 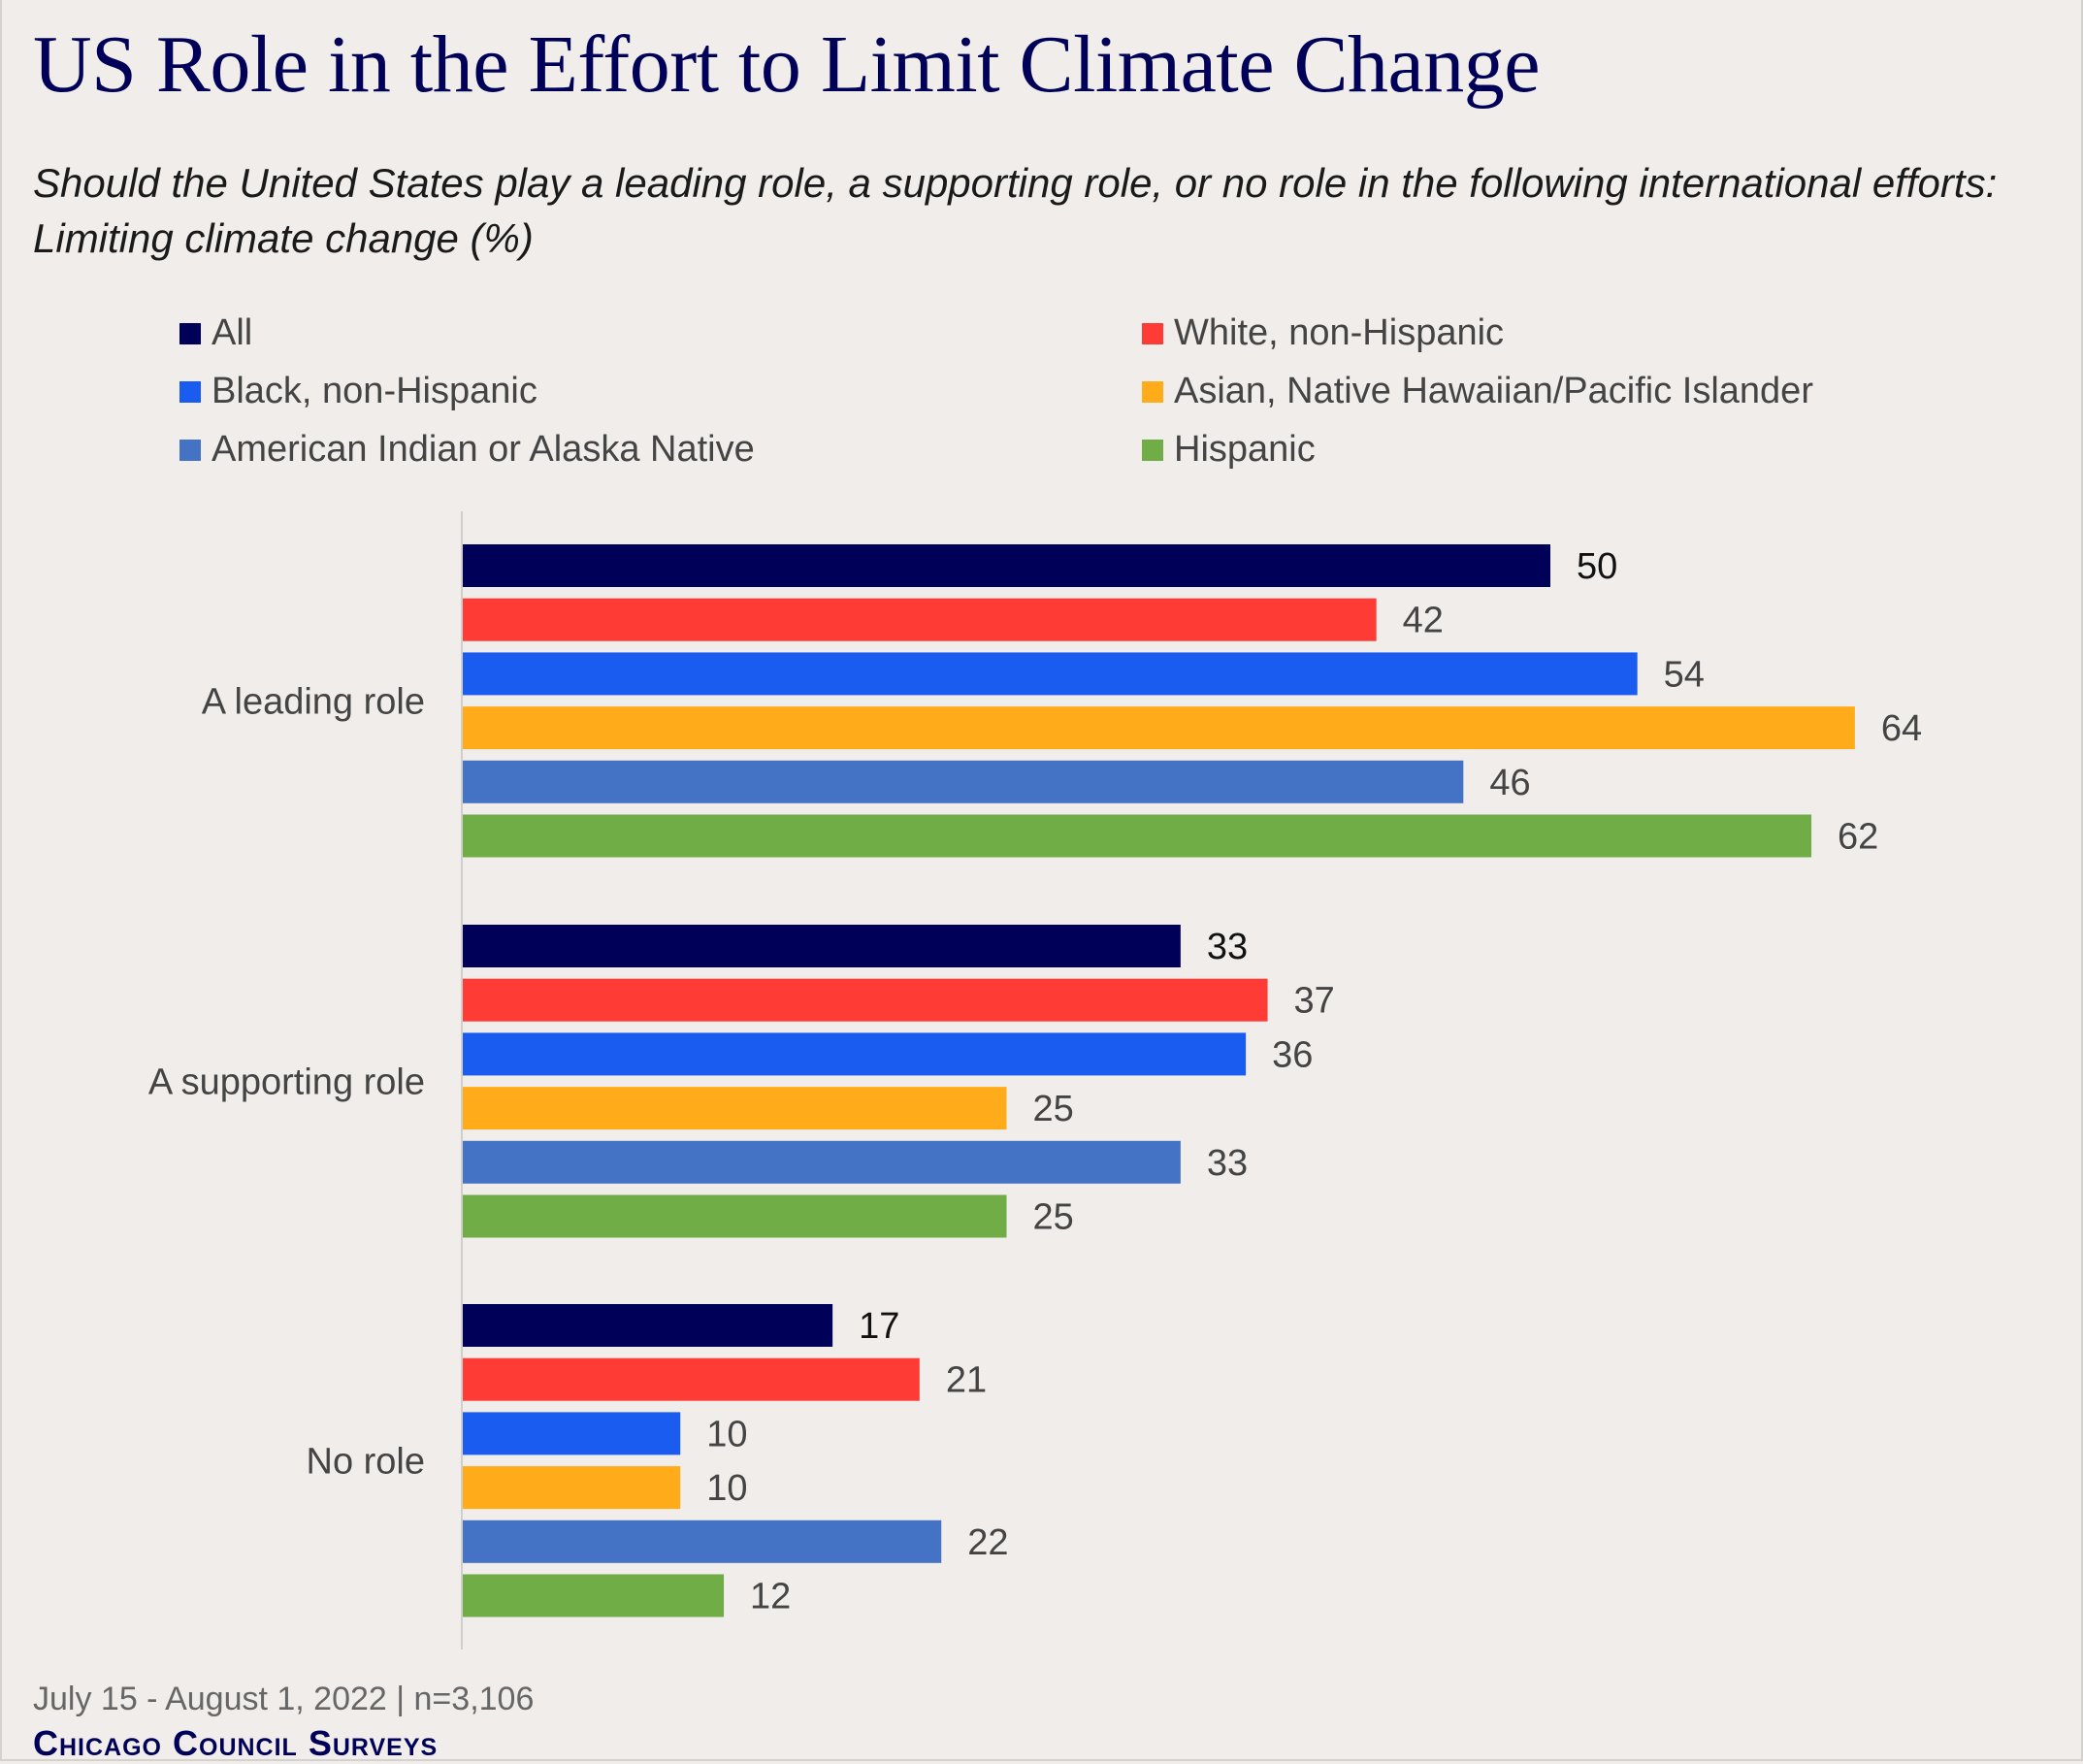 What do you see at coordinates (879, 1326) in the screenshot?
I see `data-label: 17` at bounding box center [879, 1326].